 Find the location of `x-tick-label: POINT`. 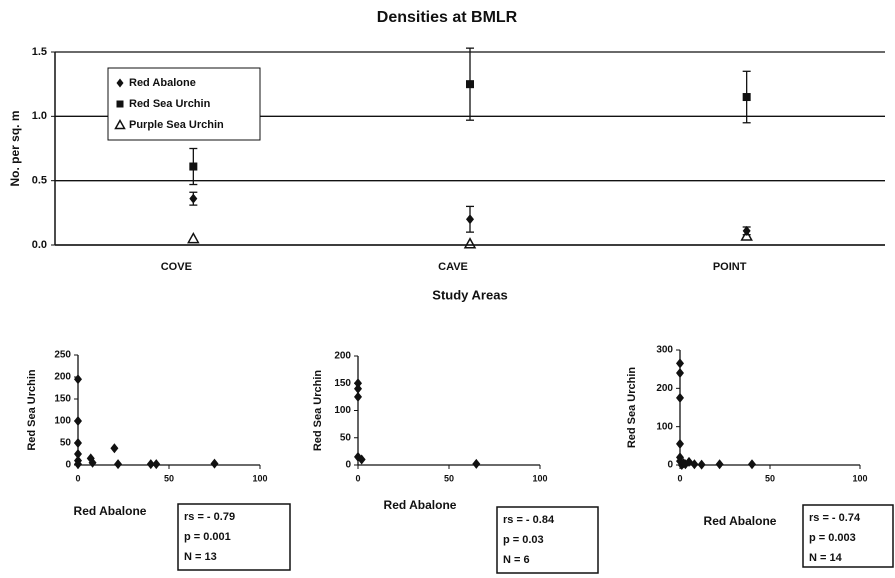

x-tick-label: POINT is located at coordinates (730, 267).